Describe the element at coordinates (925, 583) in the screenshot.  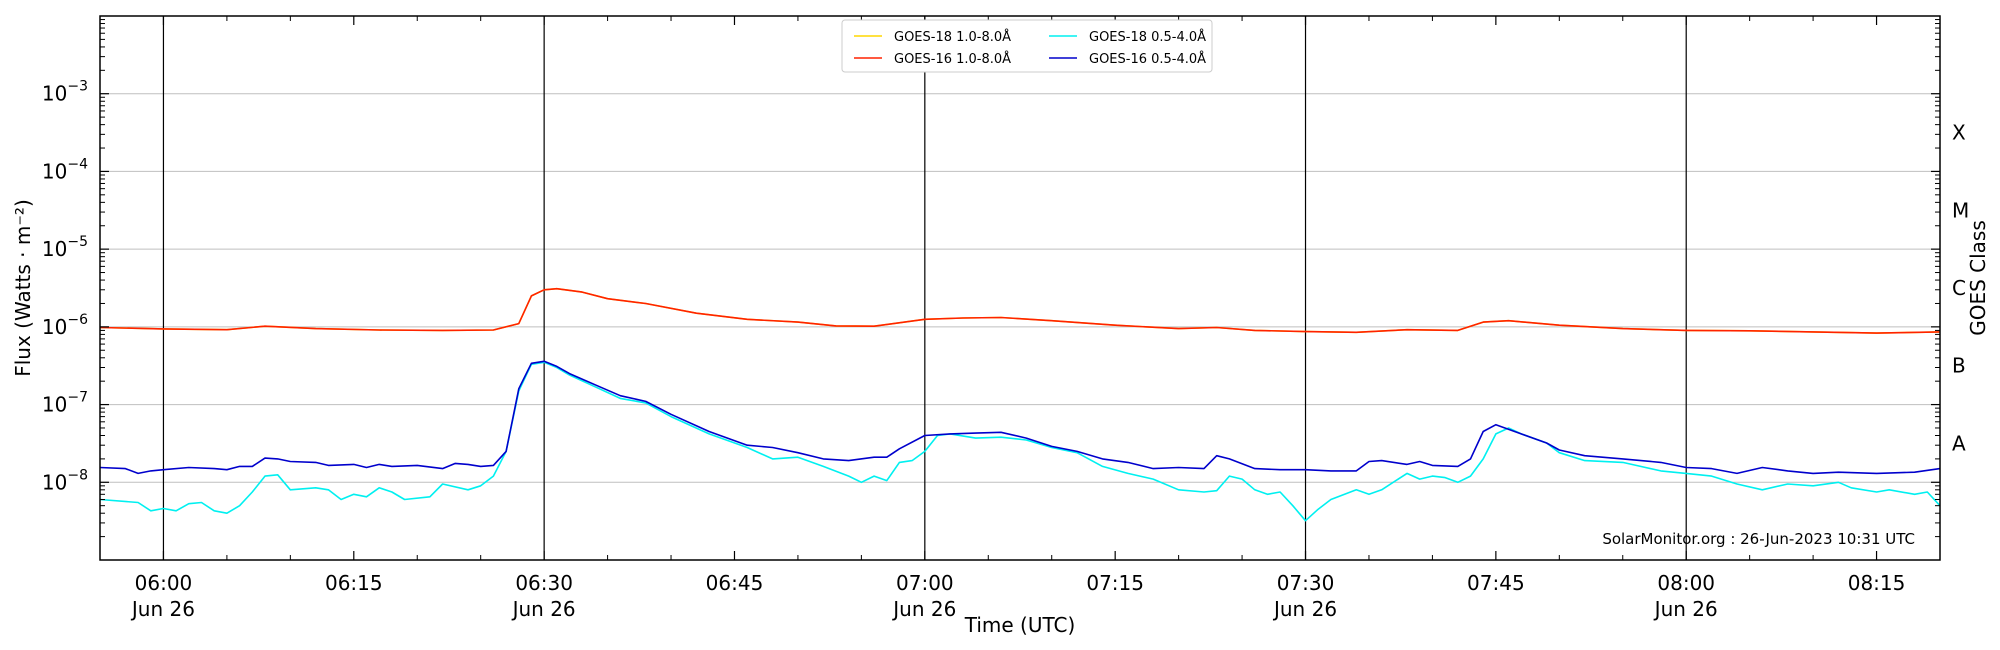
I see `x-tick-label: 07:00` at that location.